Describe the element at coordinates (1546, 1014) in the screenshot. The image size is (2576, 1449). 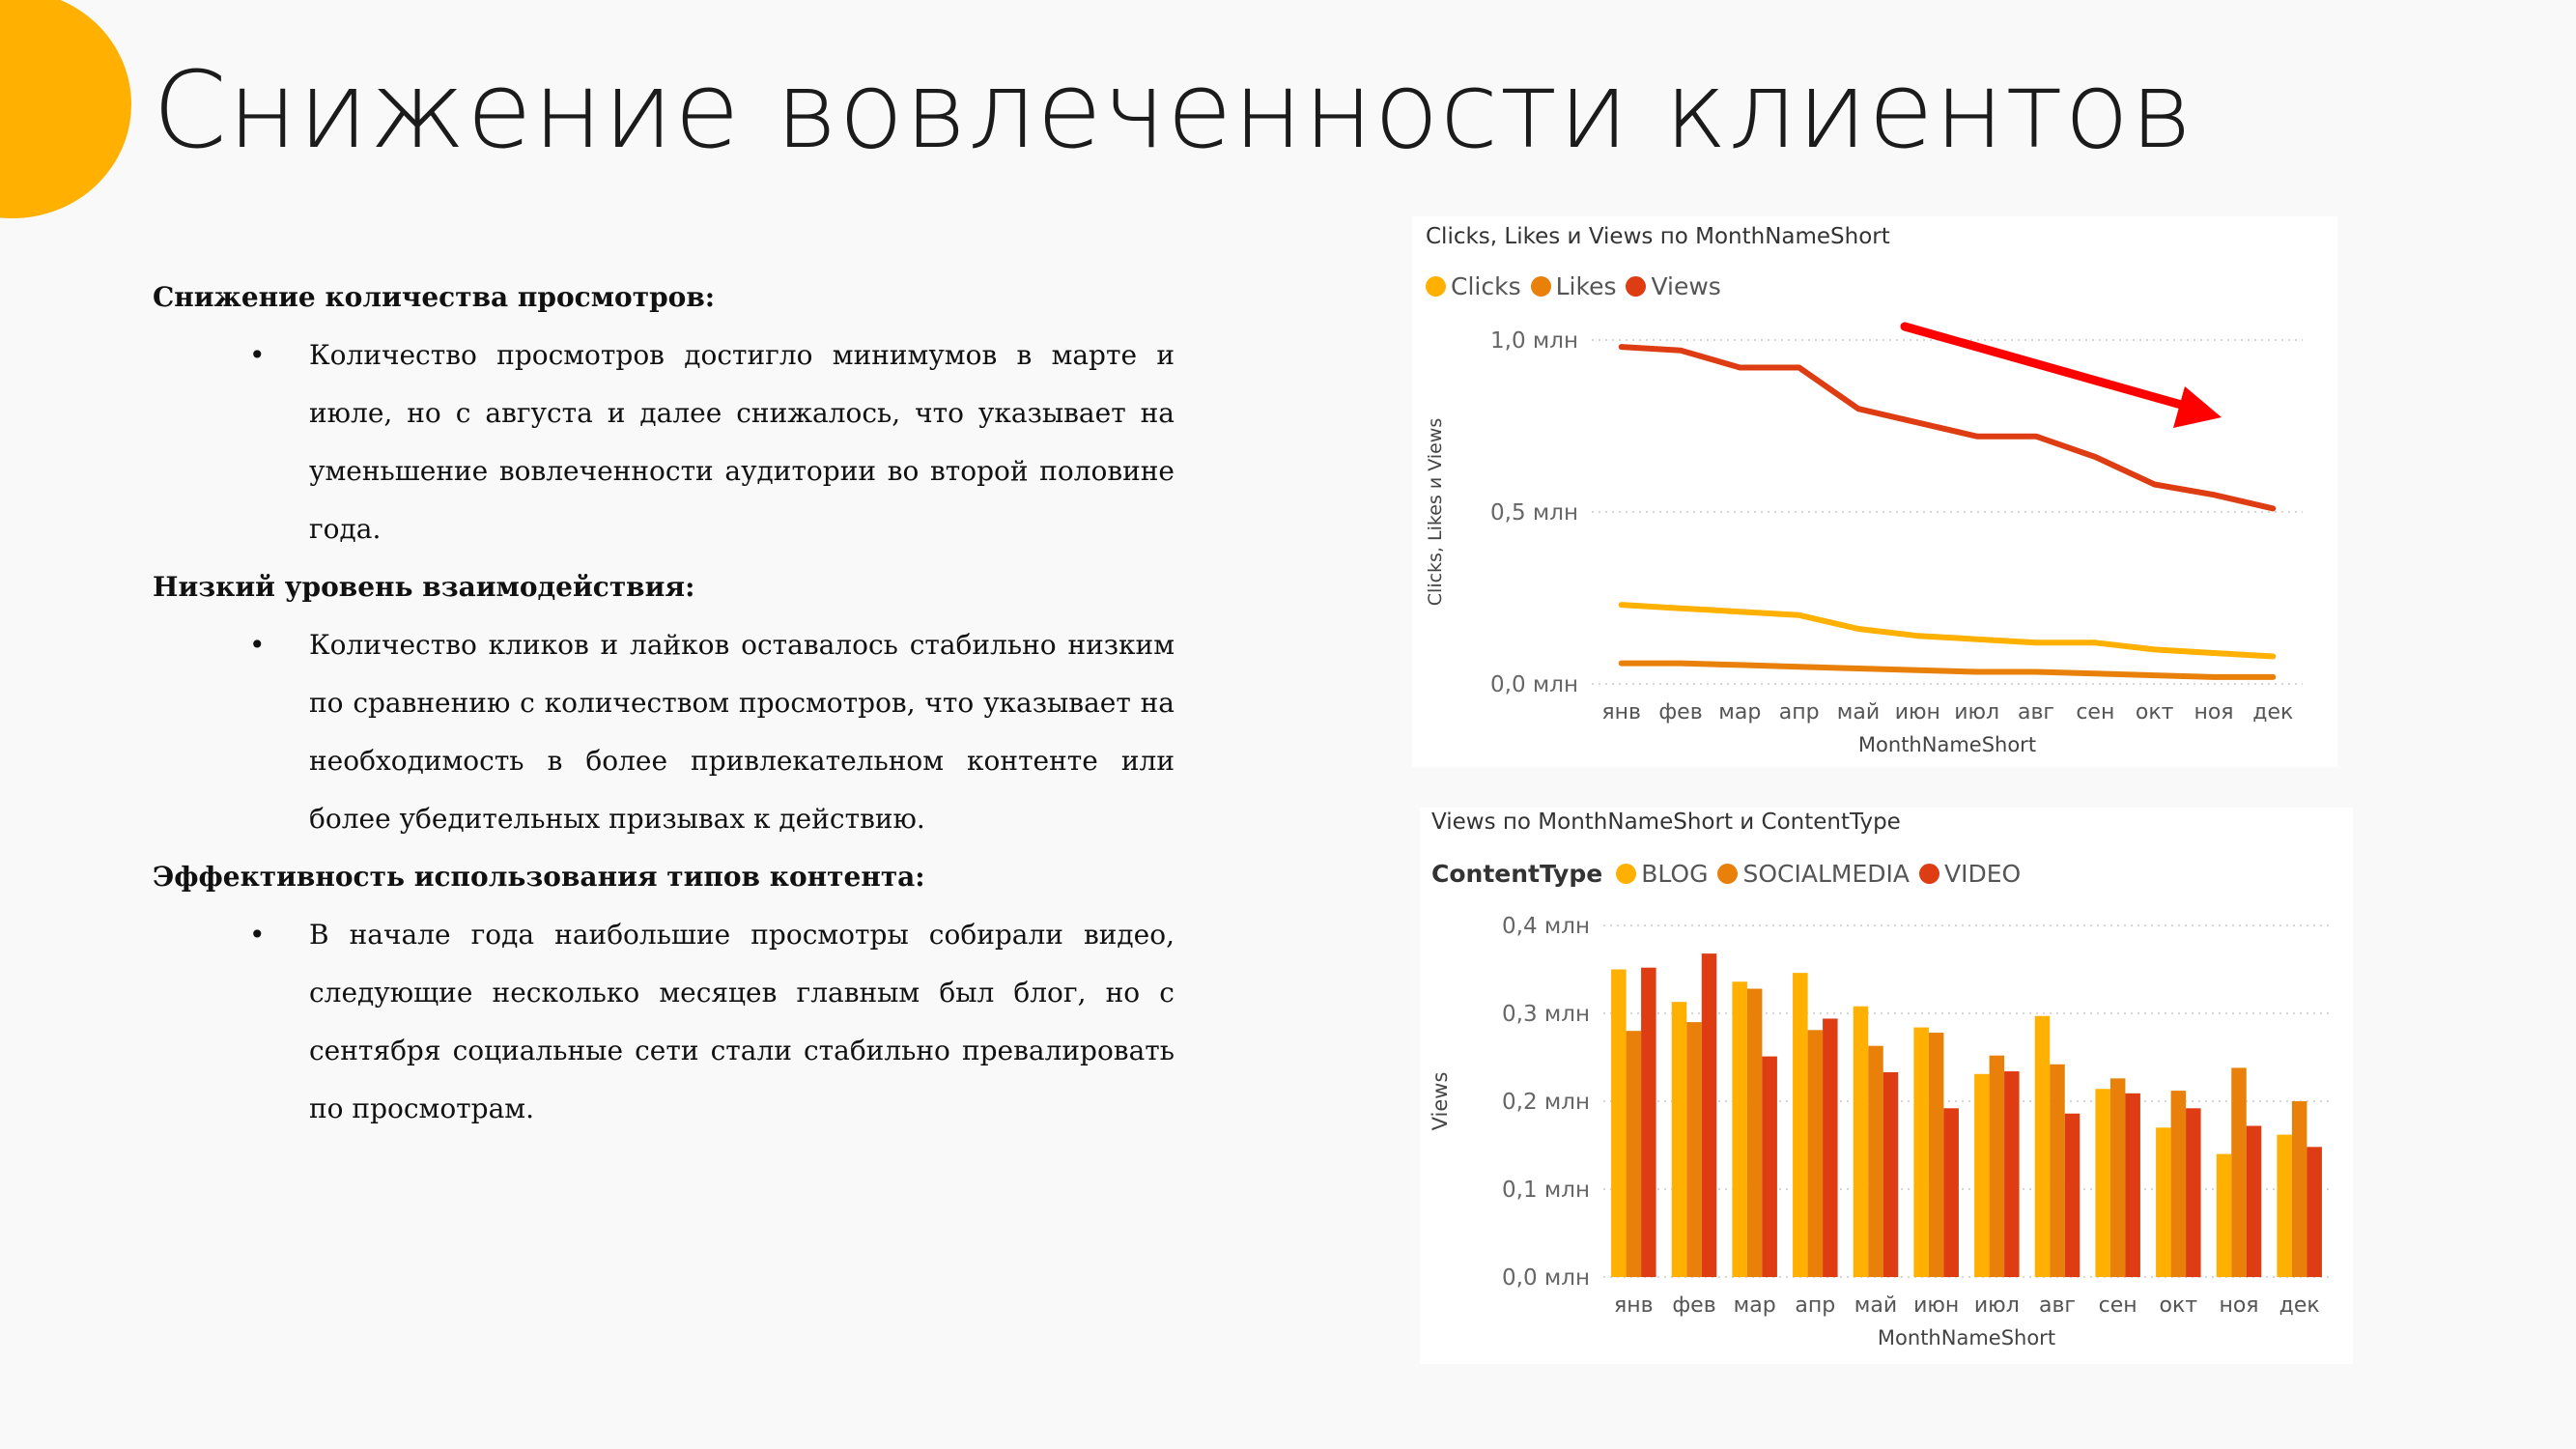
I see `y-tick-label: 0,3 млн` at that location.